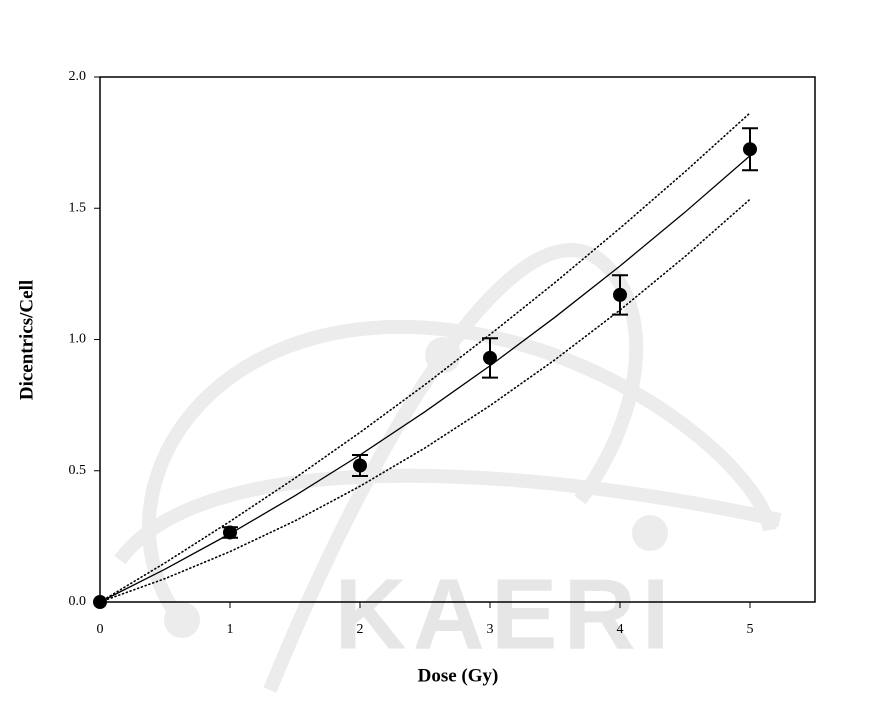  I want to click on x-axis-label: Dose (Gy), so click(458, 675).